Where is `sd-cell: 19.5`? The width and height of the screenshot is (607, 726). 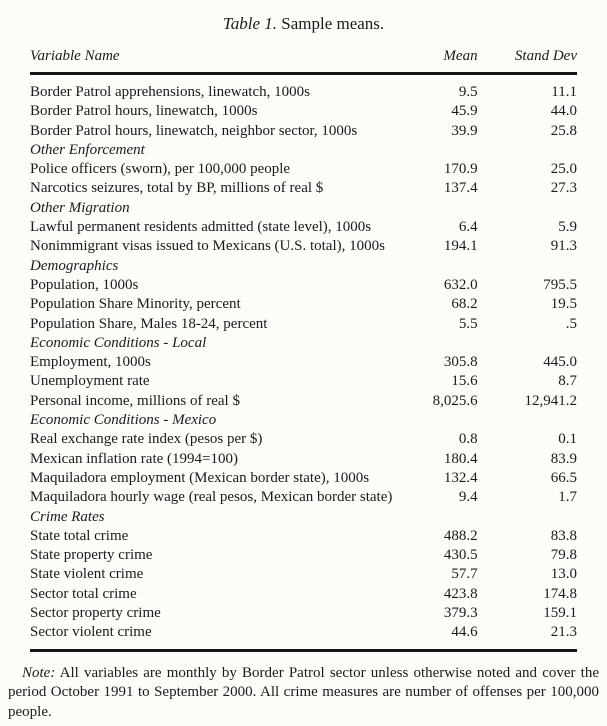
sd-cell: 19.5 is located at coordinates (563, 304).